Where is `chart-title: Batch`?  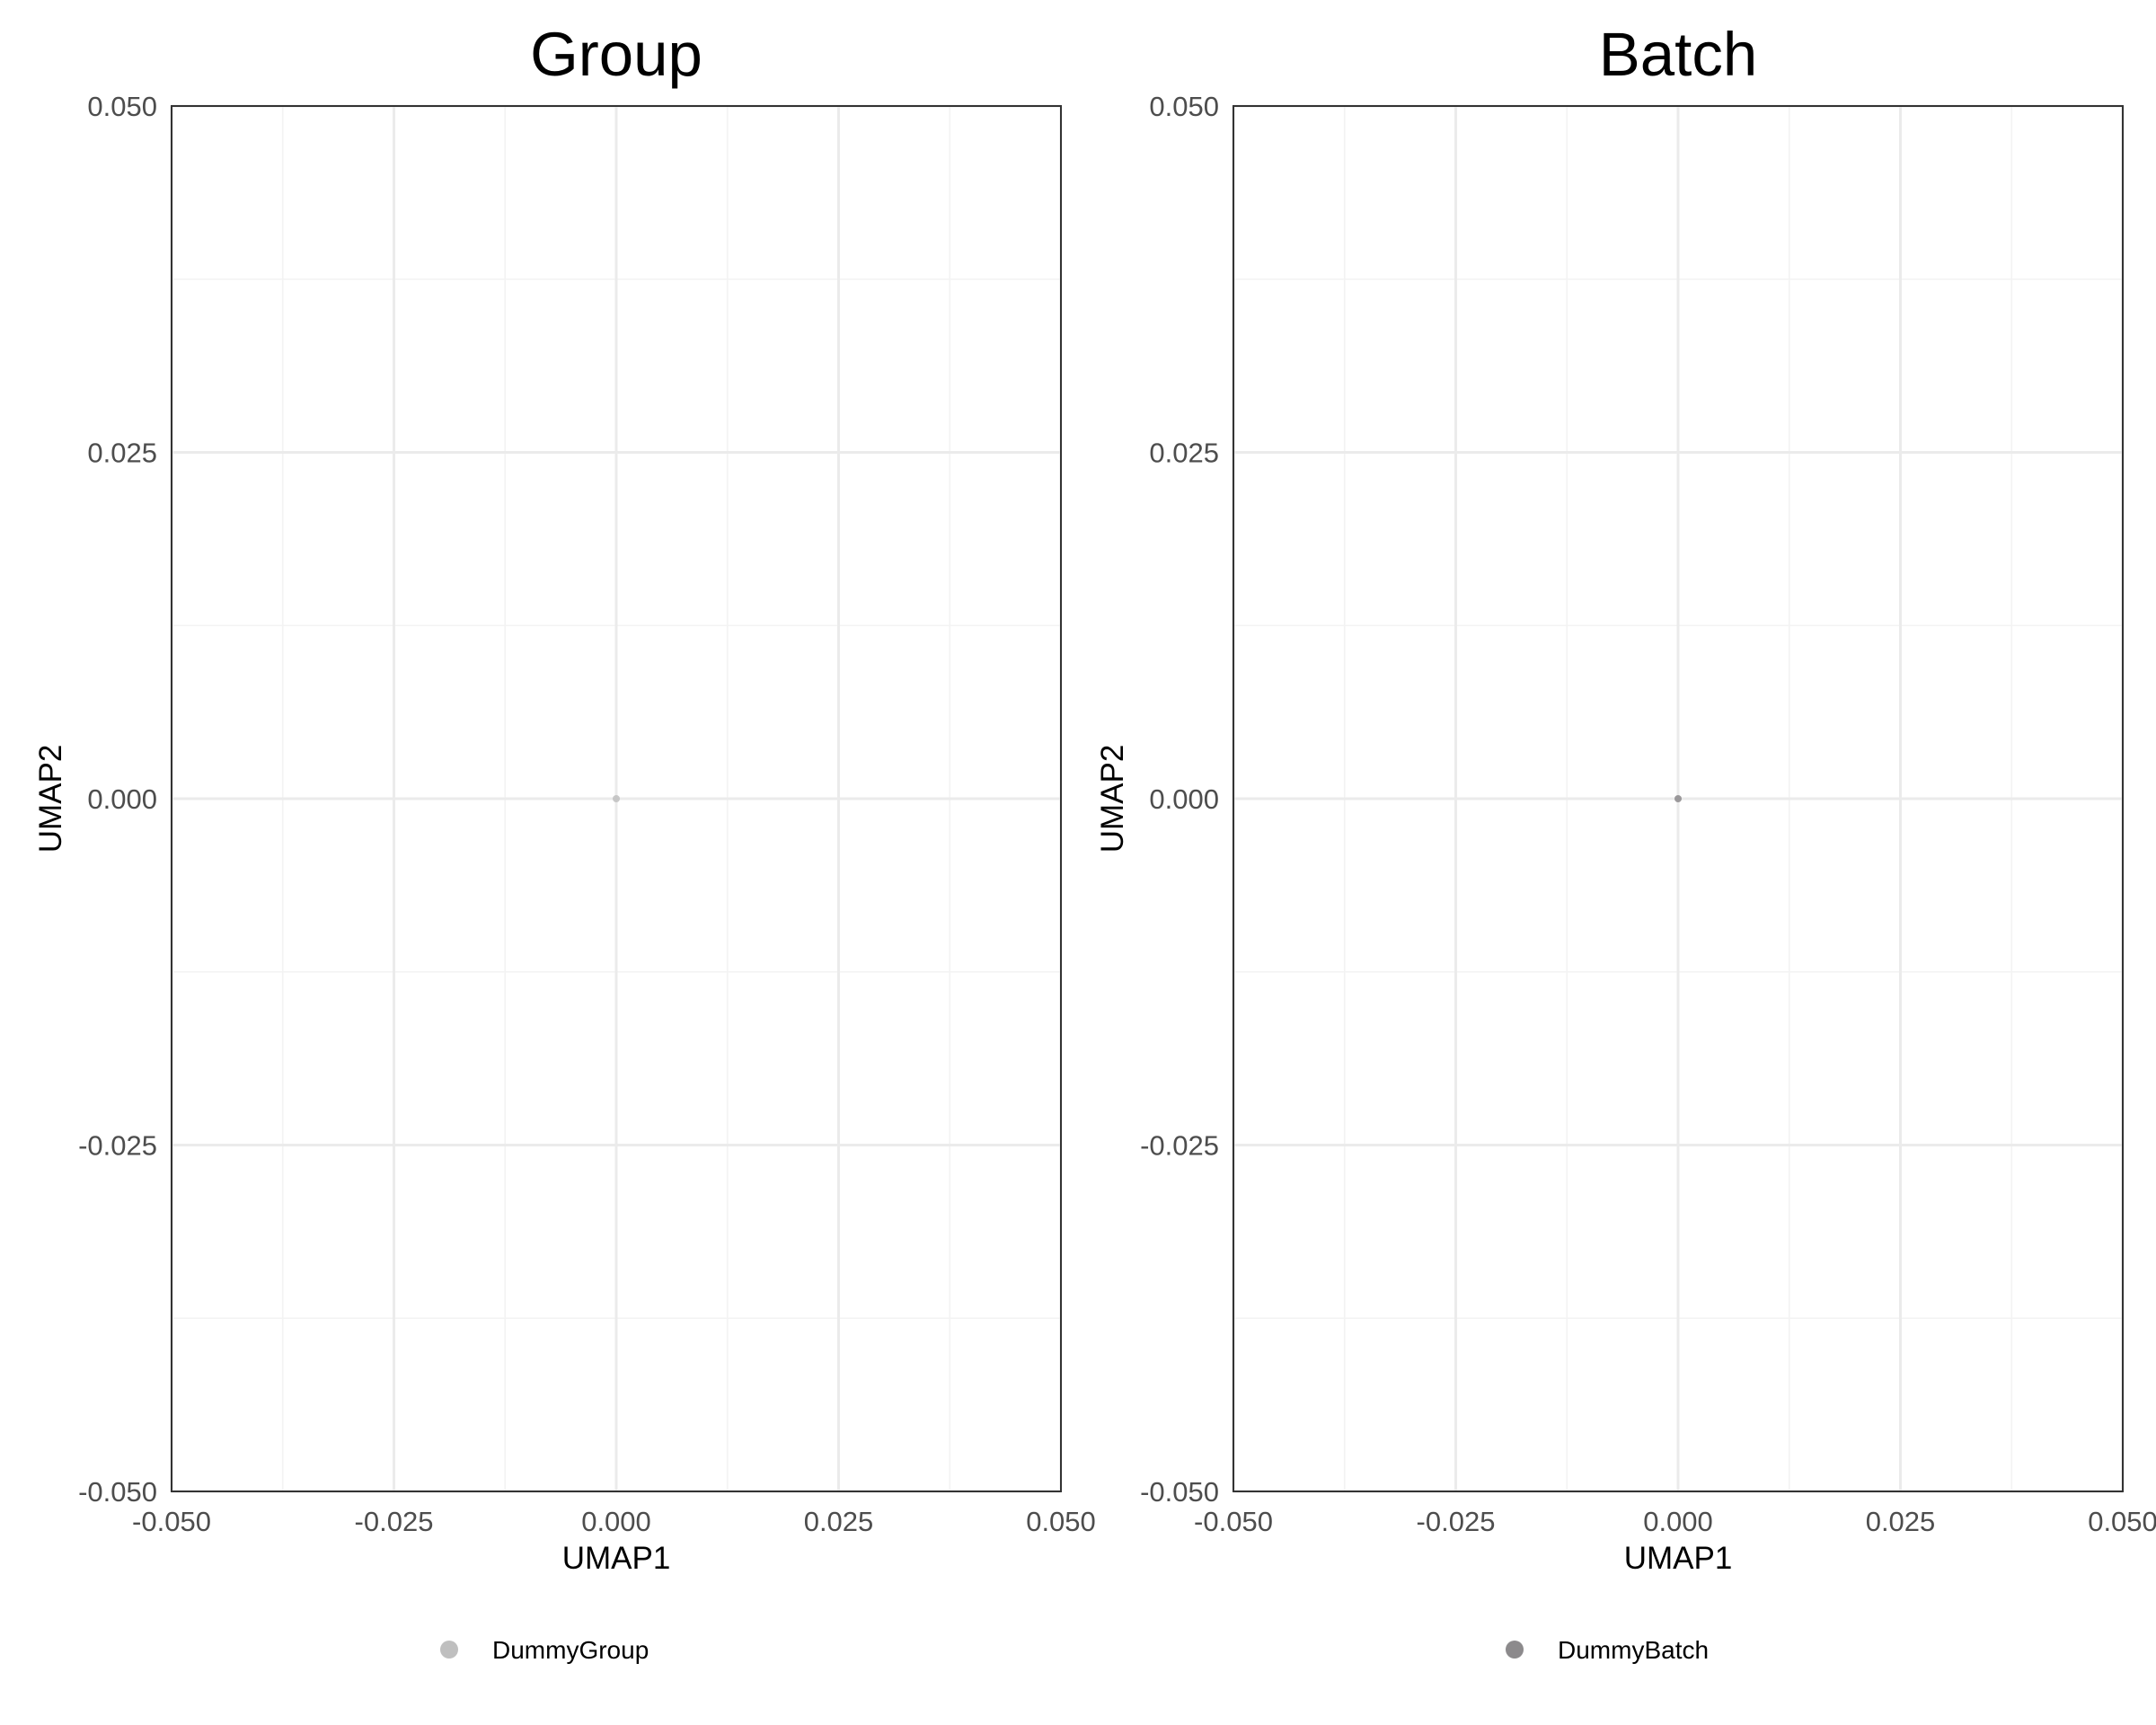
chart-title: Batch is located at coordinates (1678, 54).